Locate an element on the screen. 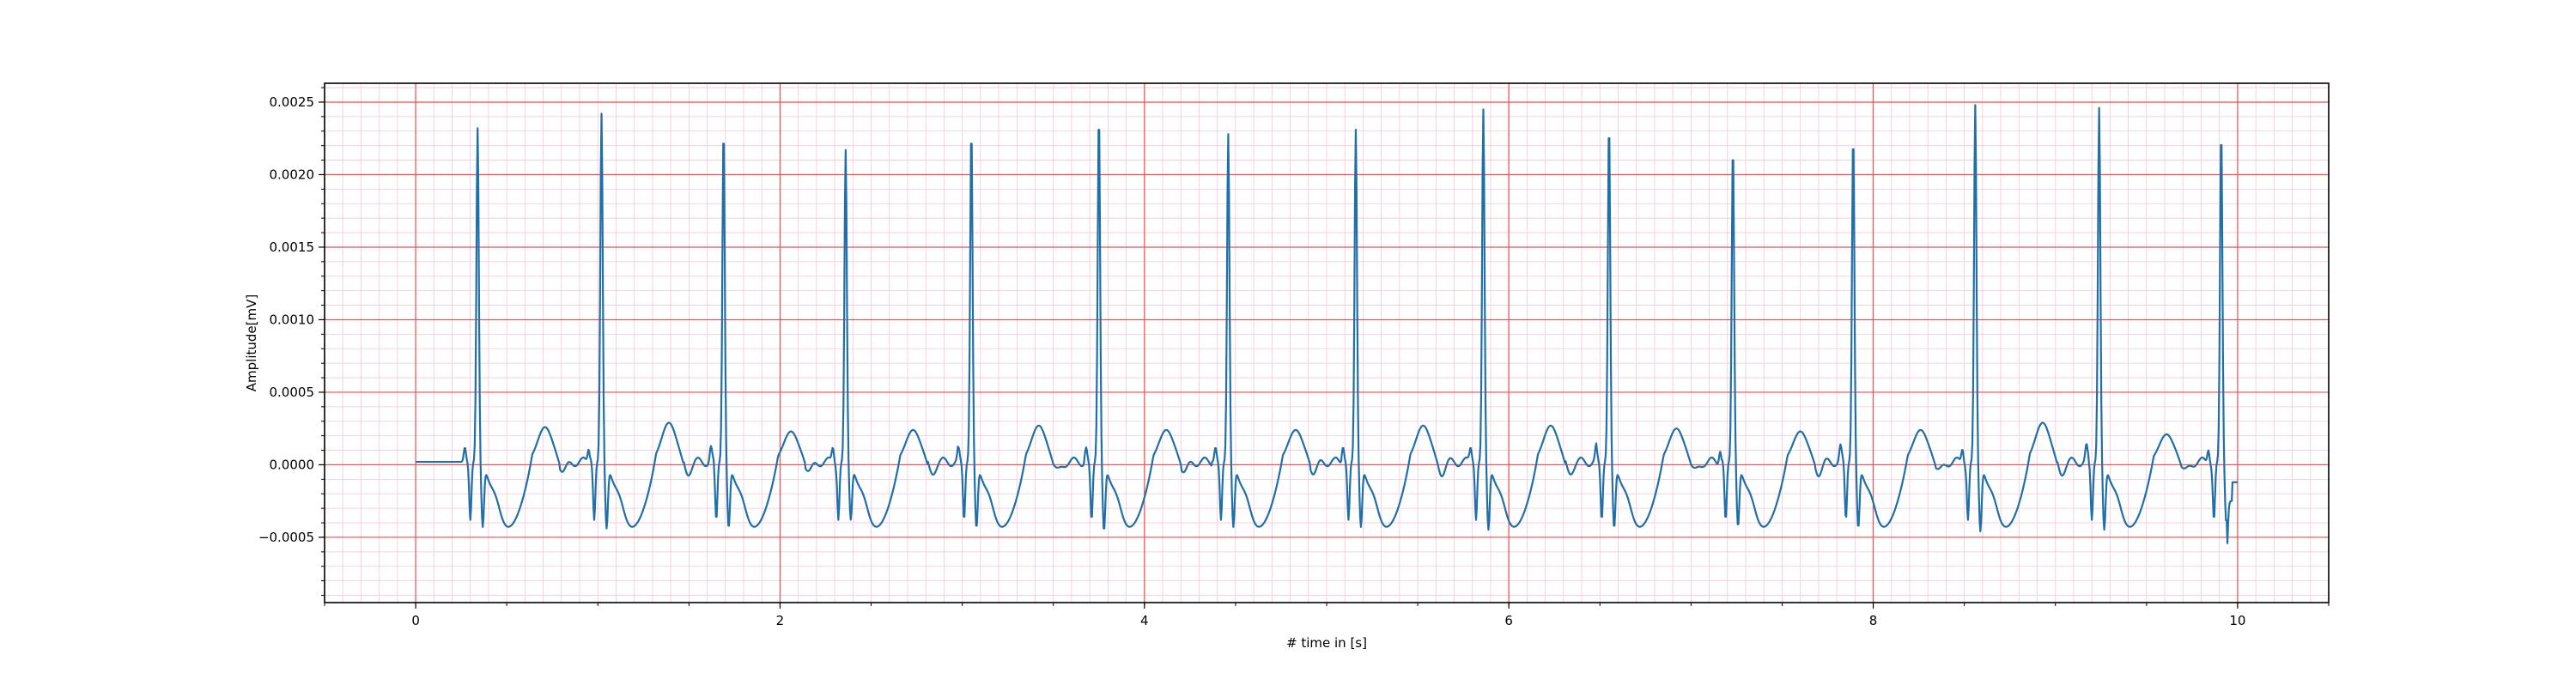 The image size is (2576, 691). y-axis-label: Amplitude[mV] is located at coordinates (251, 342).